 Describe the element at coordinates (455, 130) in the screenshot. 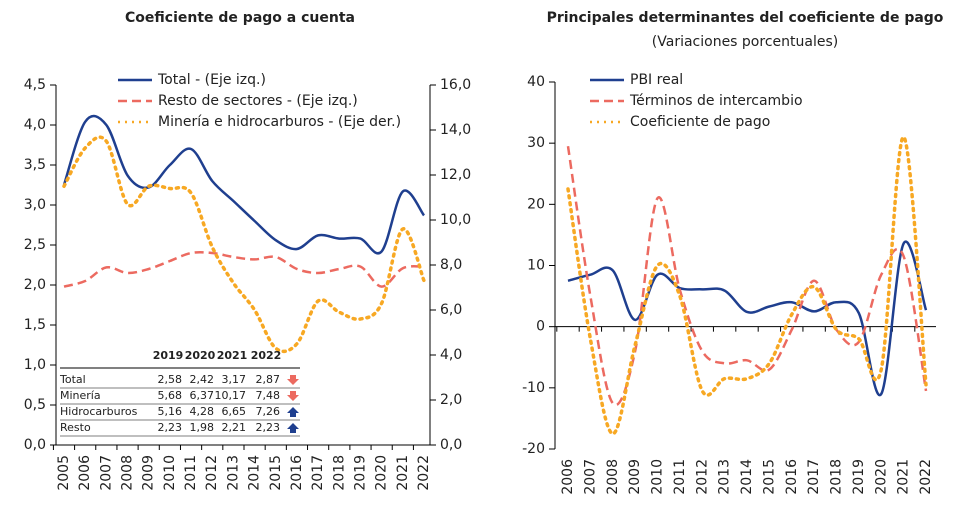

I see `y2-tick-label: 14,0` at that location.